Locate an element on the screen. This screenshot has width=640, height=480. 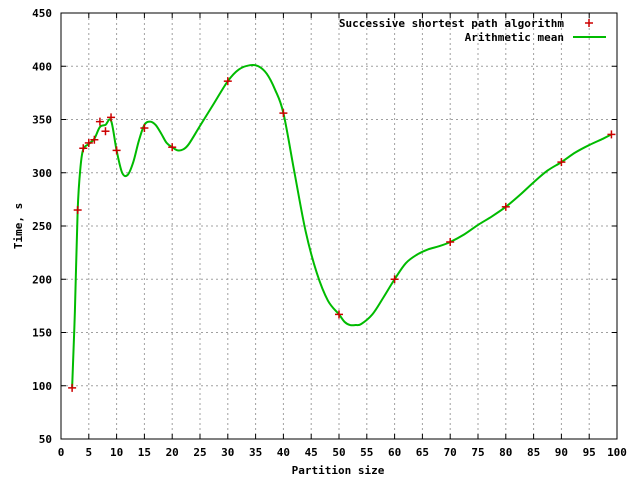
x-tick-label: 90 is located at coordinates (561, 452).